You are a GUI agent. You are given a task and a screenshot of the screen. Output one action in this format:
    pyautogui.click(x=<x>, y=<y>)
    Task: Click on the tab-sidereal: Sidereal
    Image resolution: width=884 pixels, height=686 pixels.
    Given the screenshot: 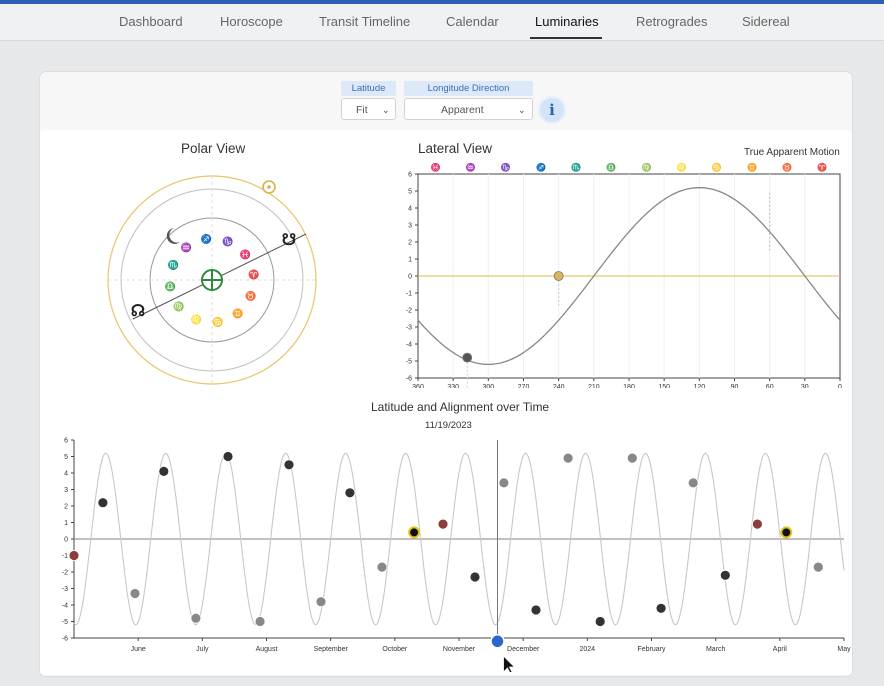 What is the action you would take?
    pyautogui.click(x=766, y=21)
    